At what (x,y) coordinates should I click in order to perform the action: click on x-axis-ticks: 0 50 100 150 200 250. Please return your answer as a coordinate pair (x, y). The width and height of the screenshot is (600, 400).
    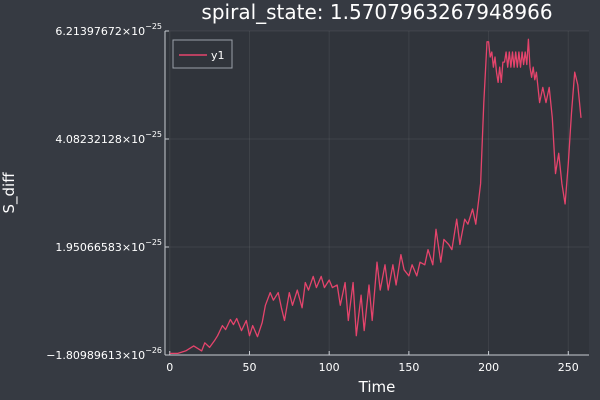
    Looking at the image, I should click on (372, 362).